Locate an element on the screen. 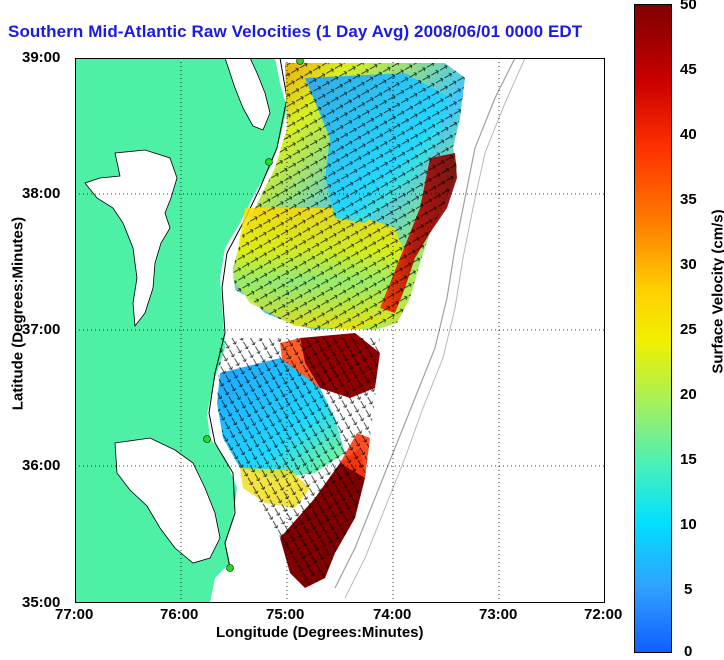  colorbar is located at coordinates (653, 328).